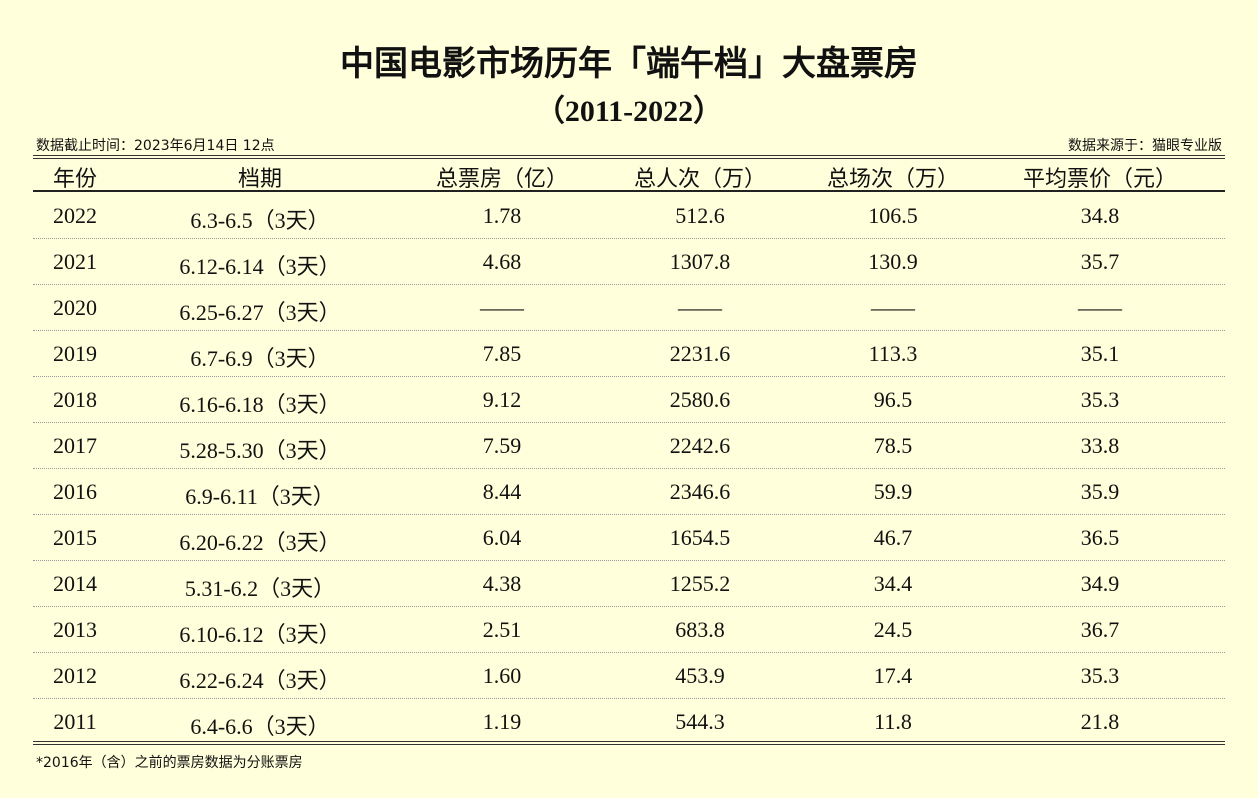 Image resolution: width=1258 pixels, height=798 pixels. What do you see at coordinates (260, 312) in the screenshot?
I see `cell: 6.25-6.27（3天）` at bounding box center [260, 312].